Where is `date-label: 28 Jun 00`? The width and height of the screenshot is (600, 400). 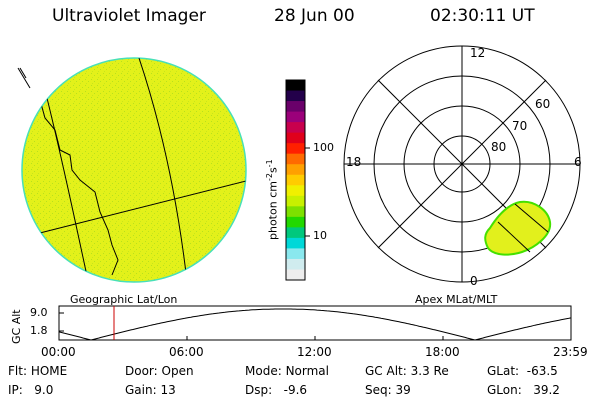 date-label: 28 Jun 00 is located at coordinates (314, 16).